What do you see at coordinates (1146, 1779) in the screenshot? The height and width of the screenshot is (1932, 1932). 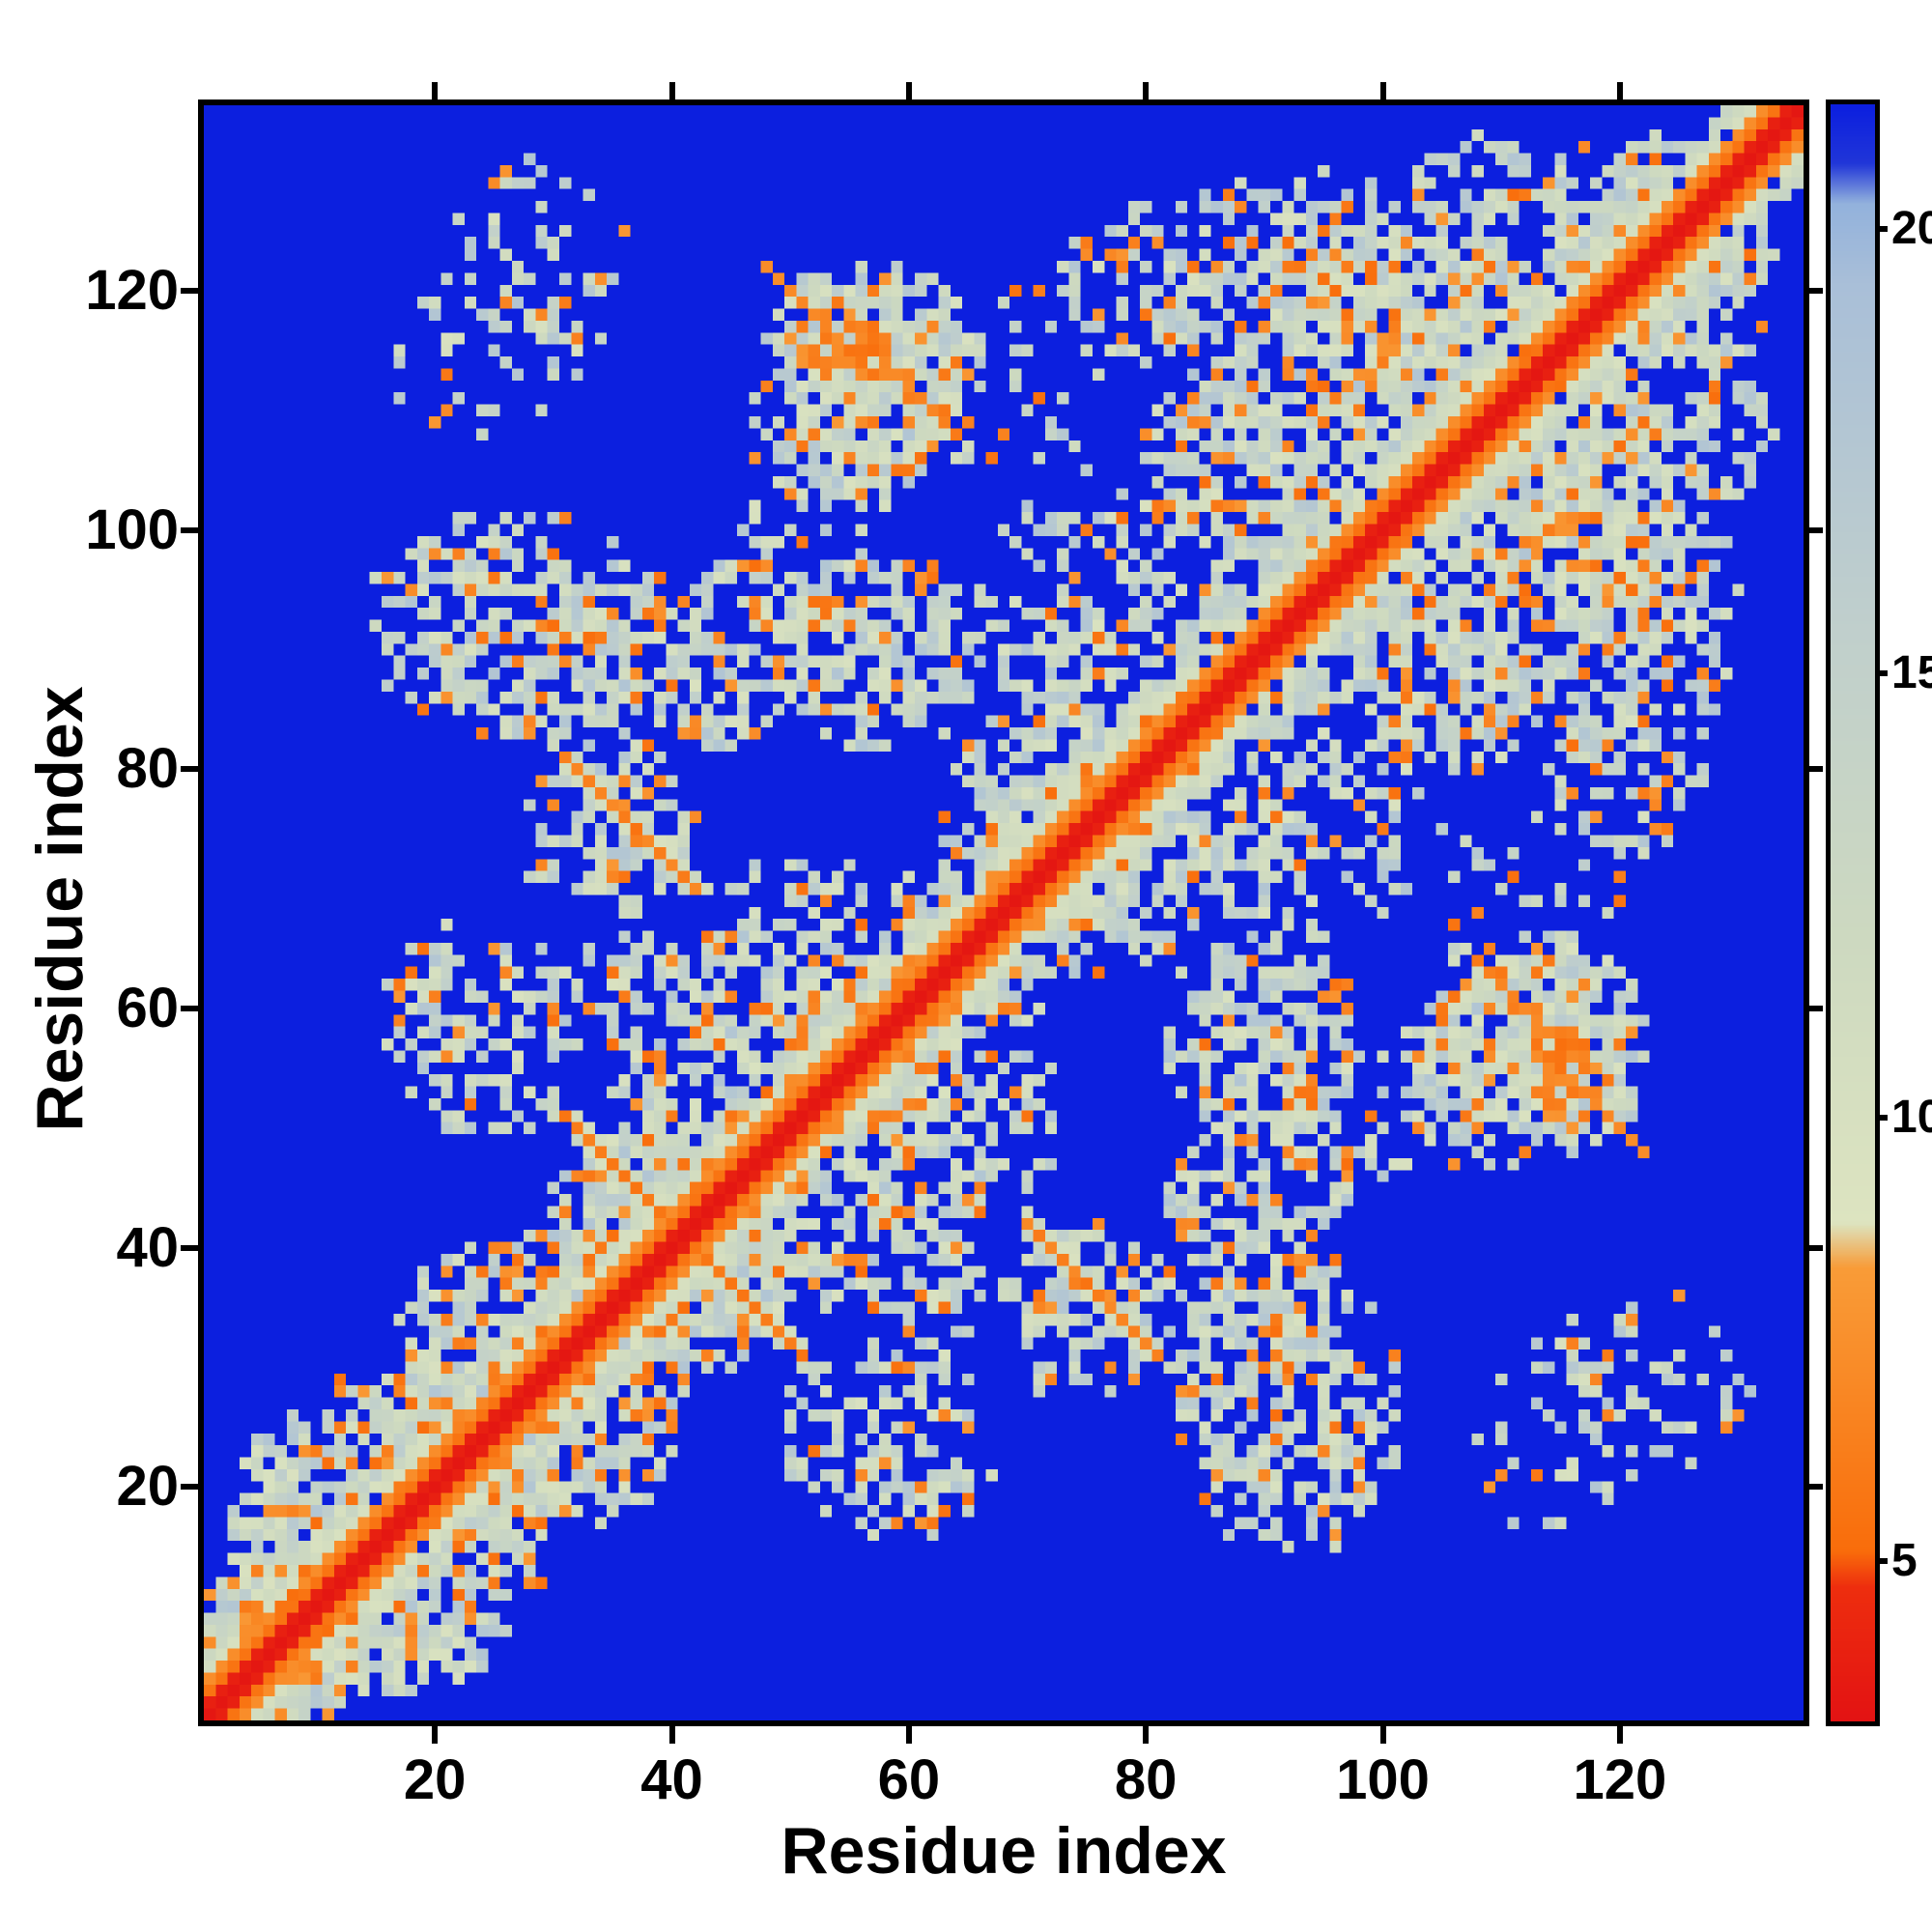 I see `x-tick-label: 80` at bounding box center [1146, 1779].